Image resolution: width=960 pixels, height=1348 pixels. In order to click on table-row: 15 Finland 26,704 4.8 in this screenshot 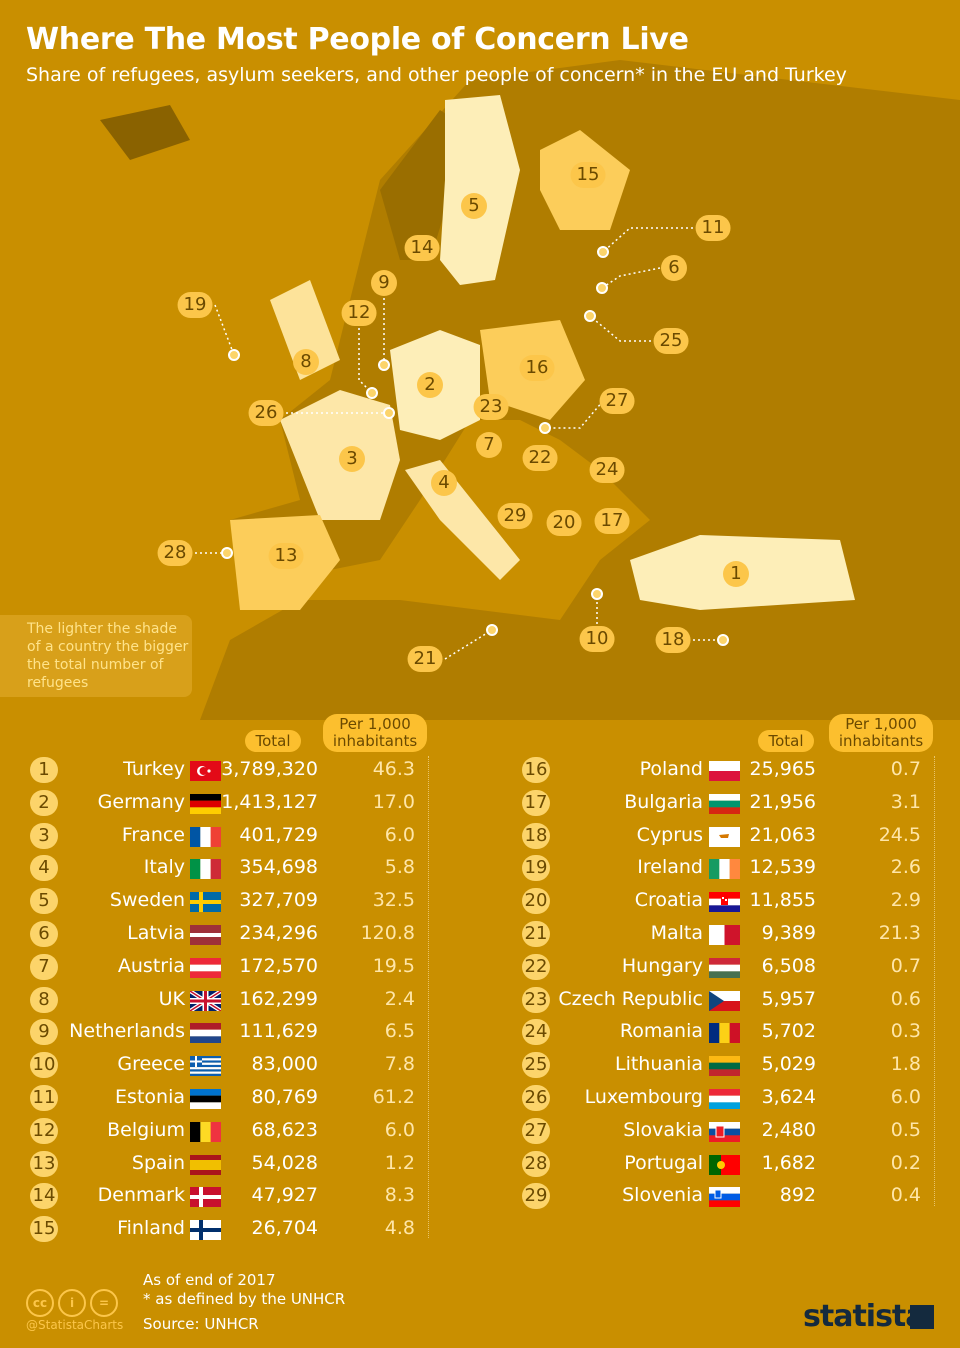, I will do `click(480, 1230)`.